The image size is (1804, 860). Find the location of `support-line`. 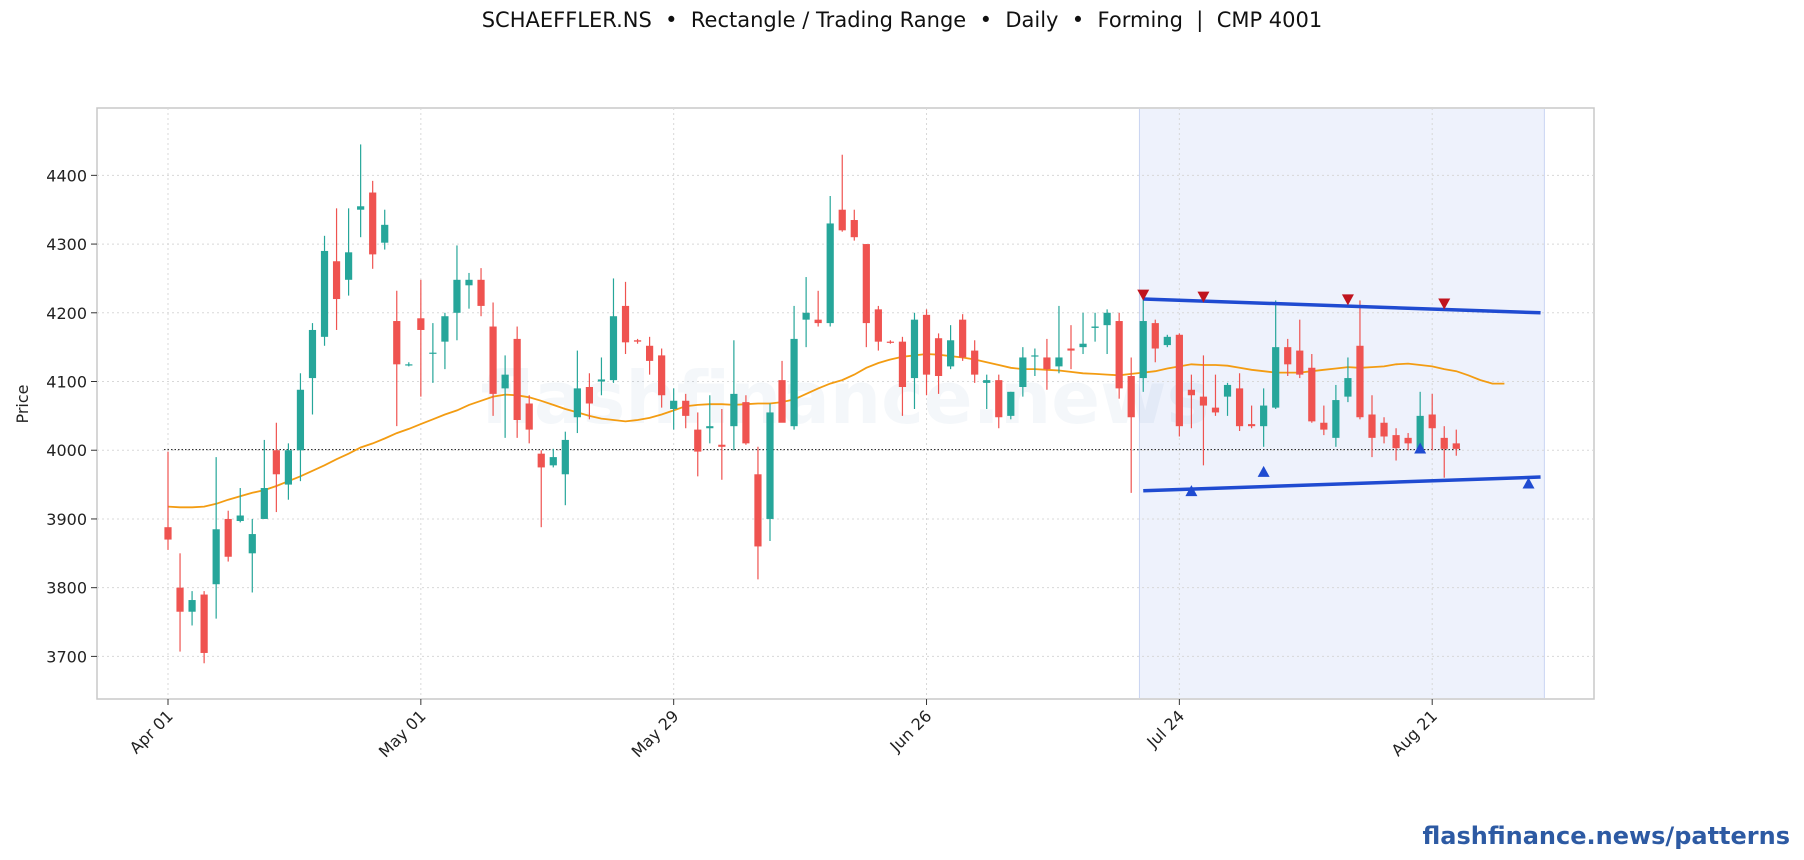

support-line is located at coordinates (1342, 484).